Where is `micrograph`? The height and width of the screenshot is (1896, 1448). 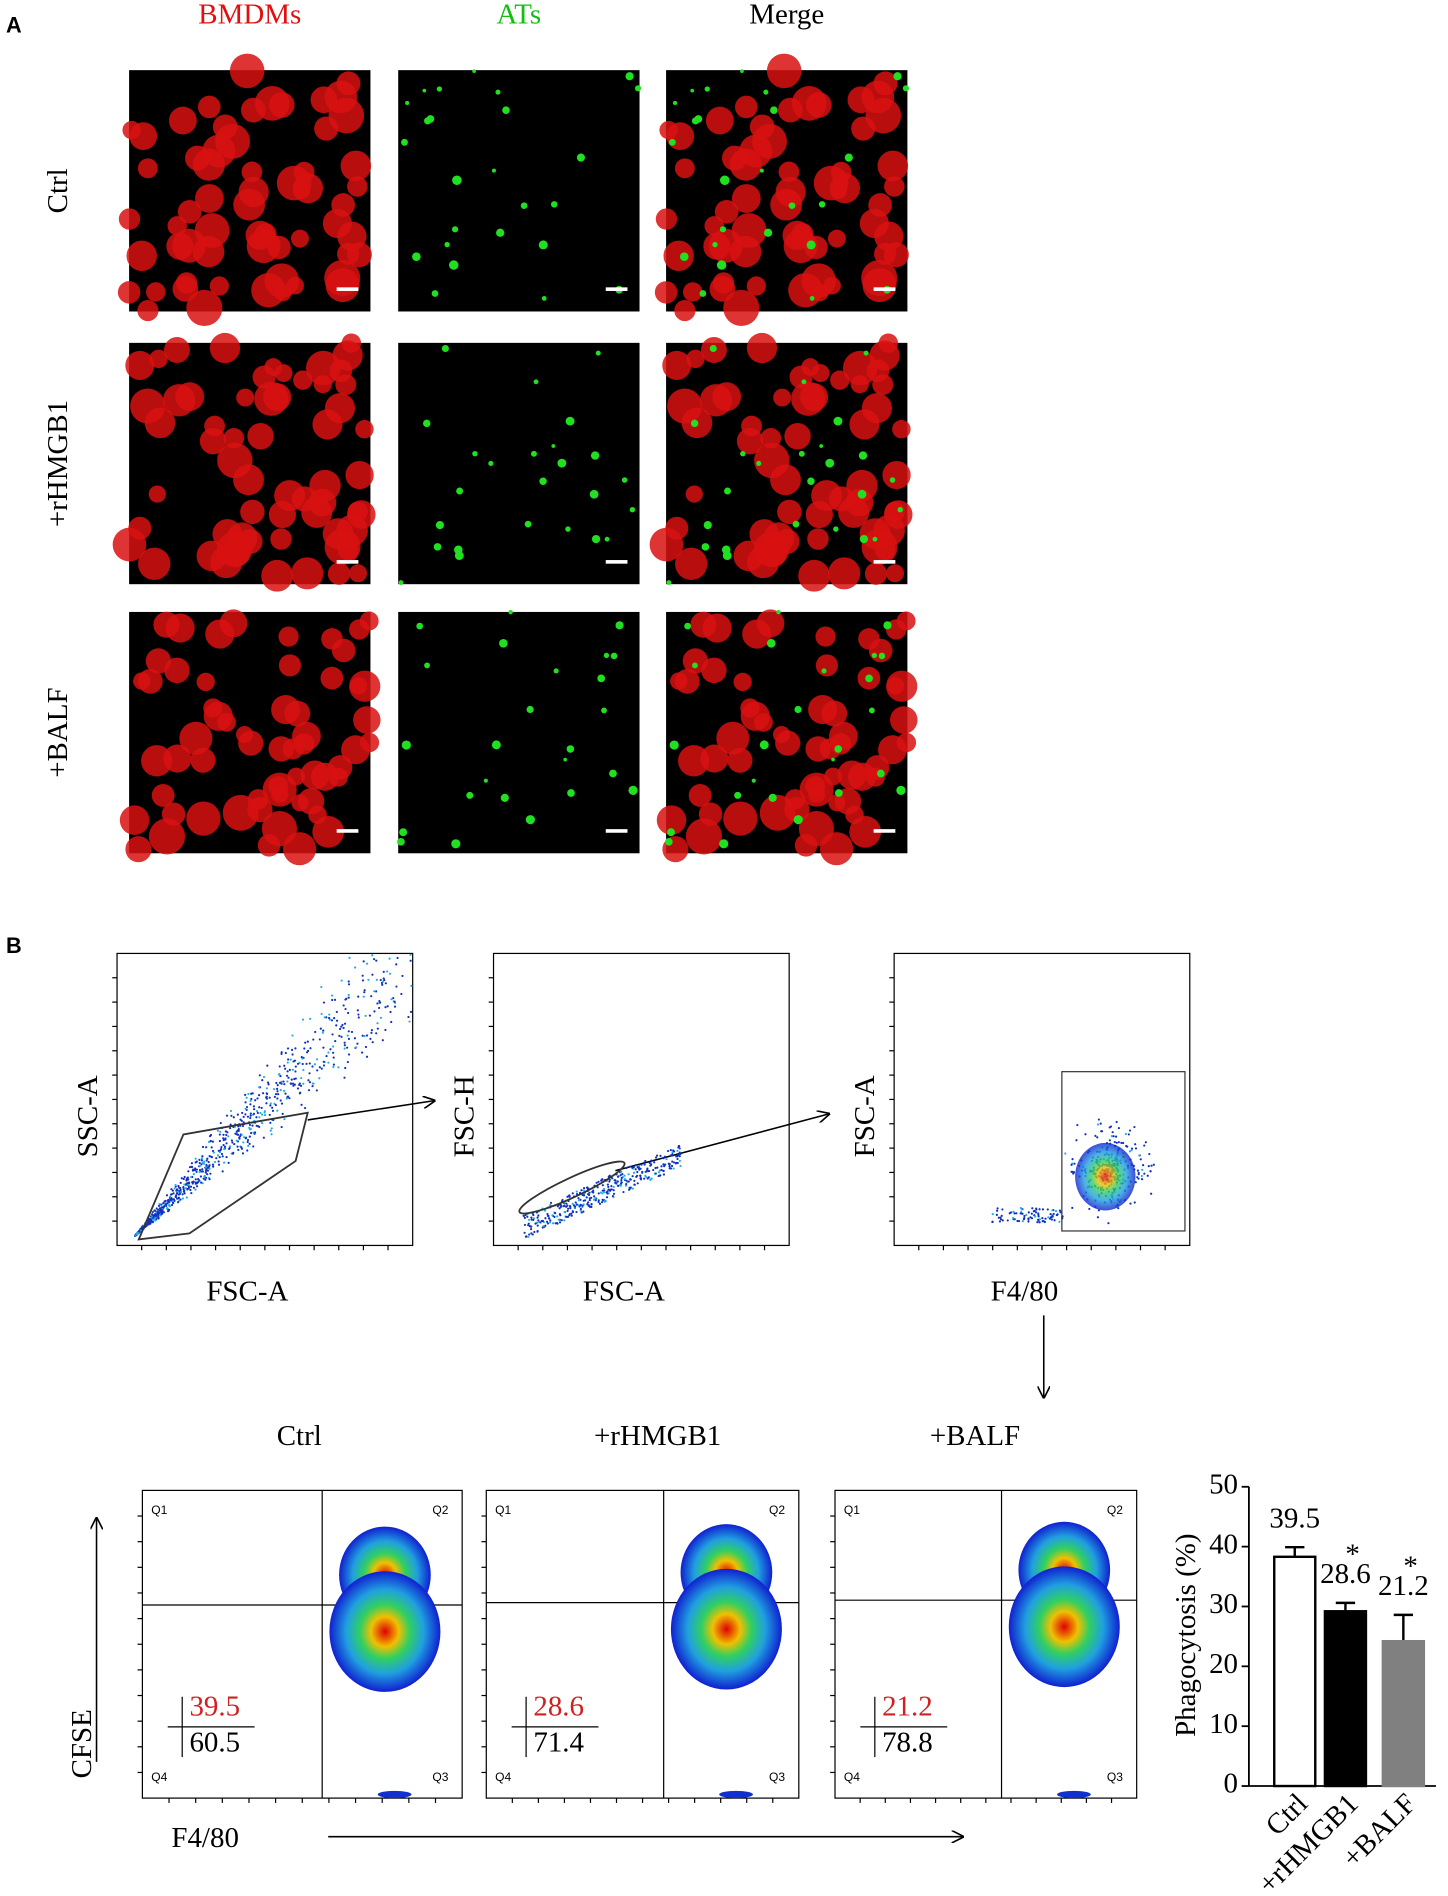
micrograph is located at coordinates (250, 737).